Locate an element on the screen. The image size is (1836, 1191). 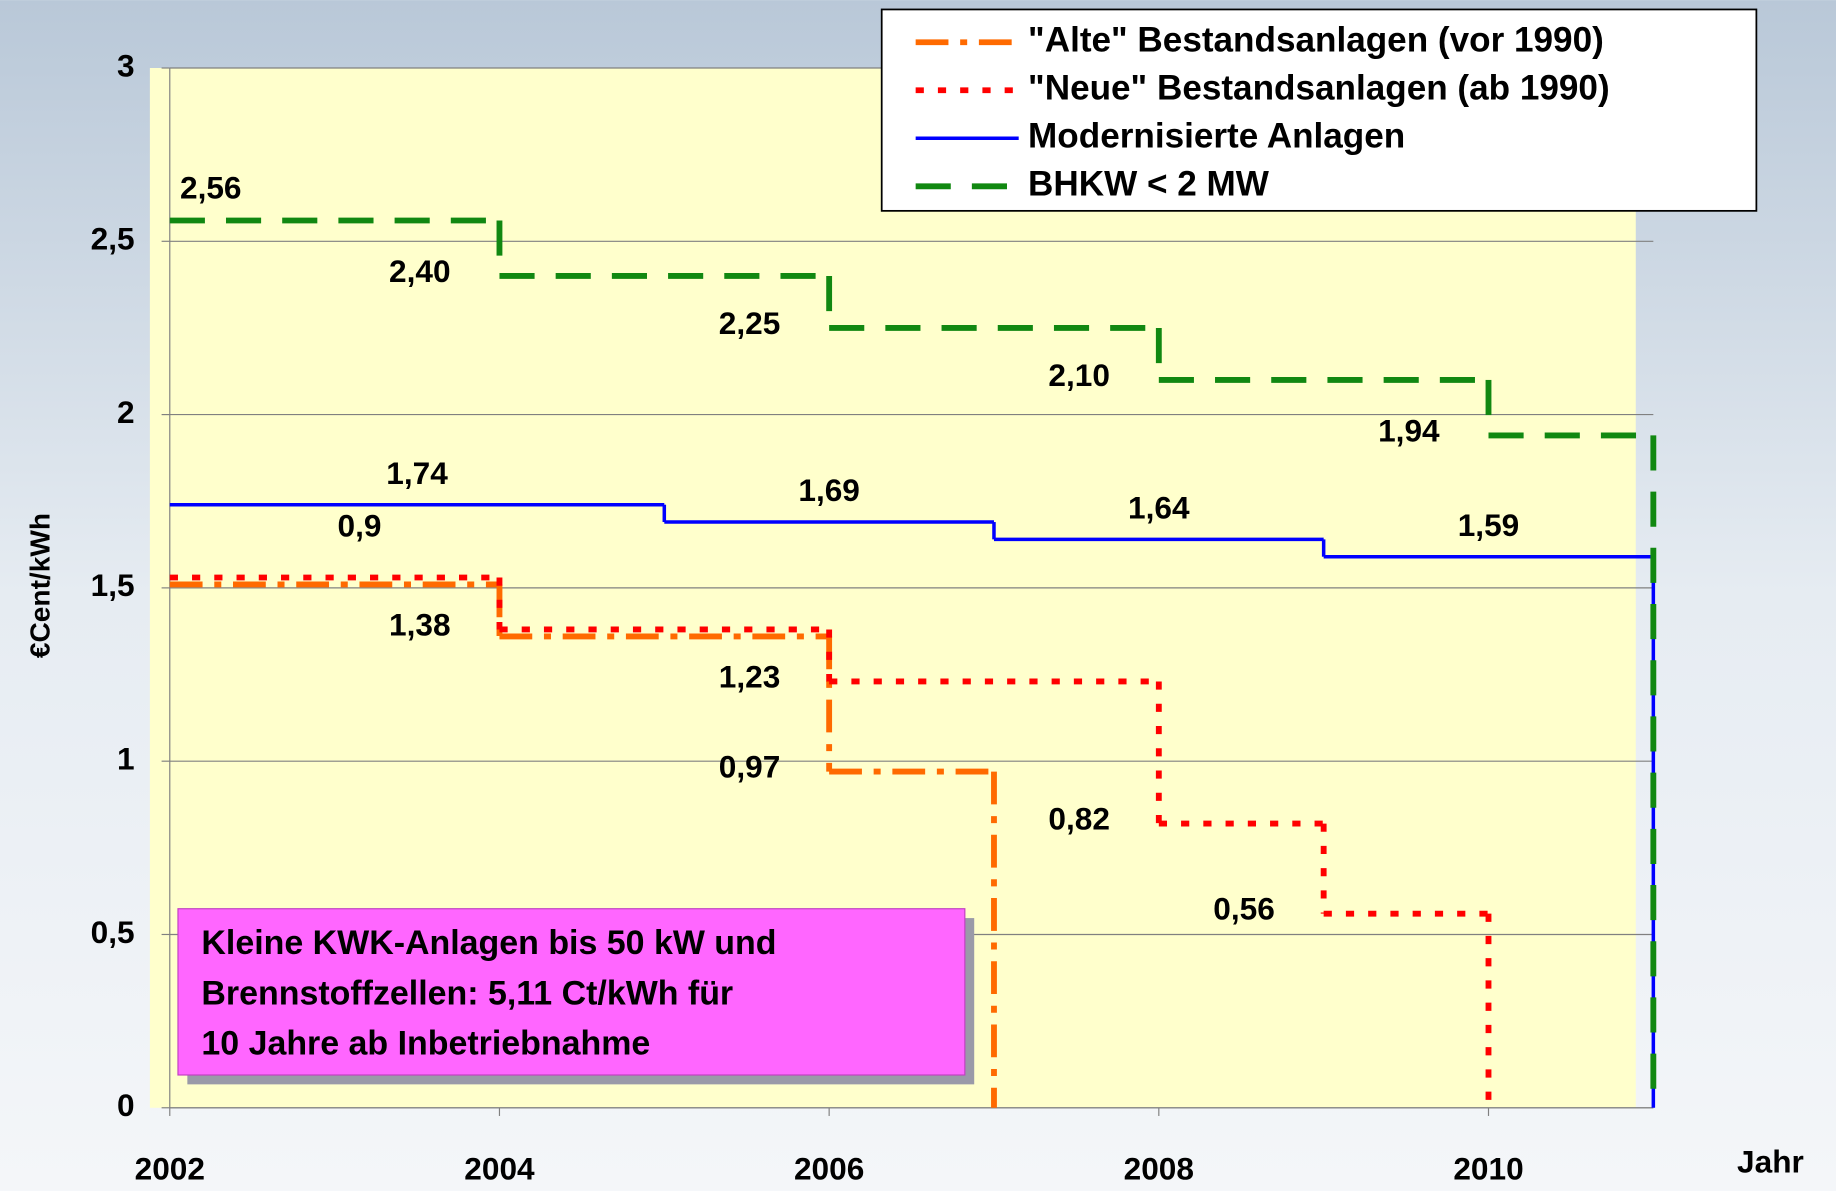
data-label: 2,40 is located at coordinates (420, 271).